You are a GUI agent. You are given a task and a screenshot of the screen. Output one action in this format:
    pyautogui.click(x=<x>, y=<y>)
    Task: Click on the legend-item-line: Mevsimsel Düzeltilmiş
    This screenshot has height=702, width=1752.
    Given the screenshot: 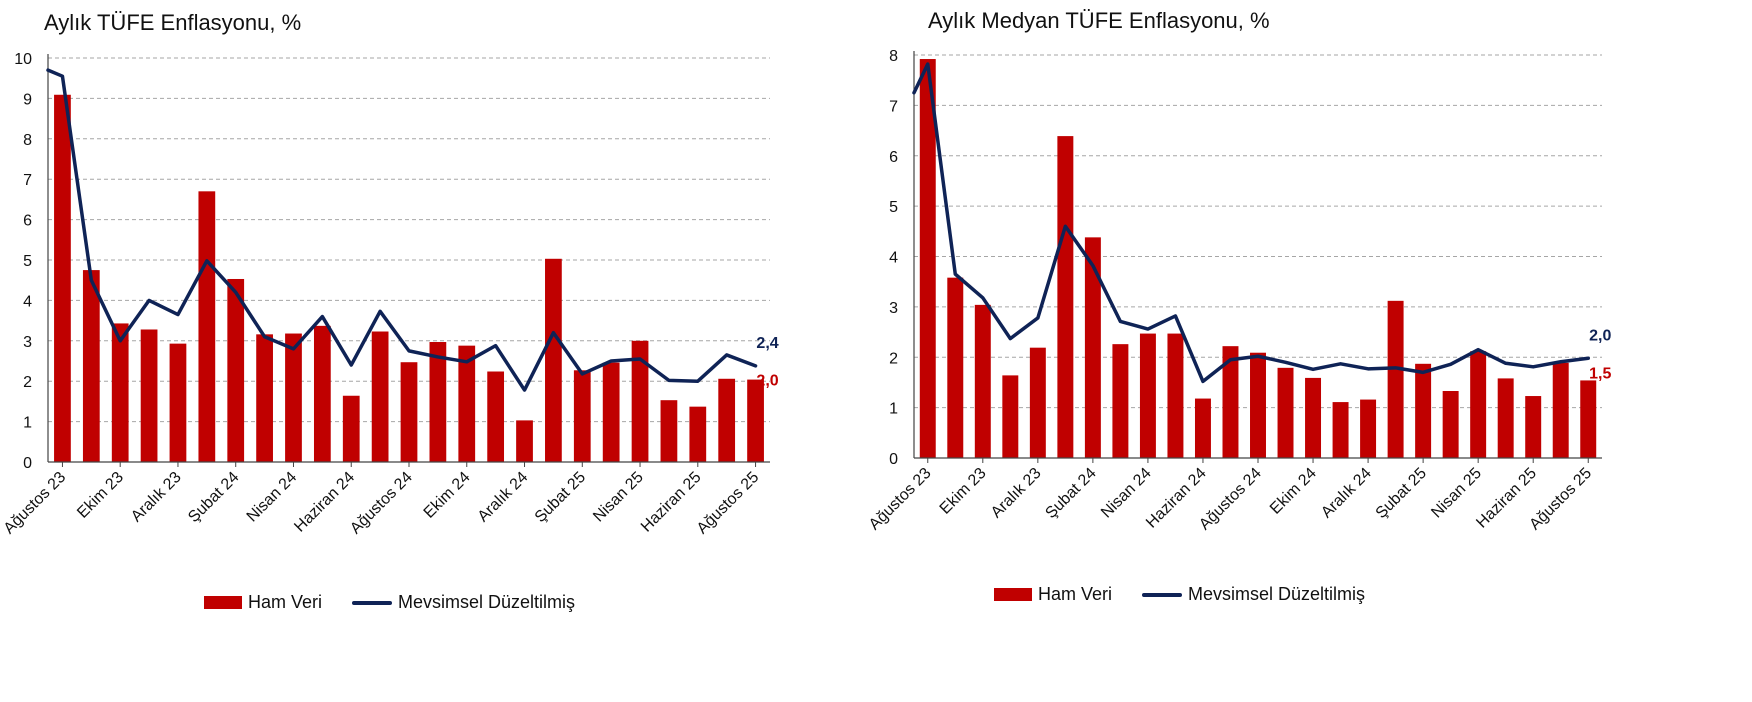 What is the action you would take?
    pyautogui.click(x=1253, y=594)
    